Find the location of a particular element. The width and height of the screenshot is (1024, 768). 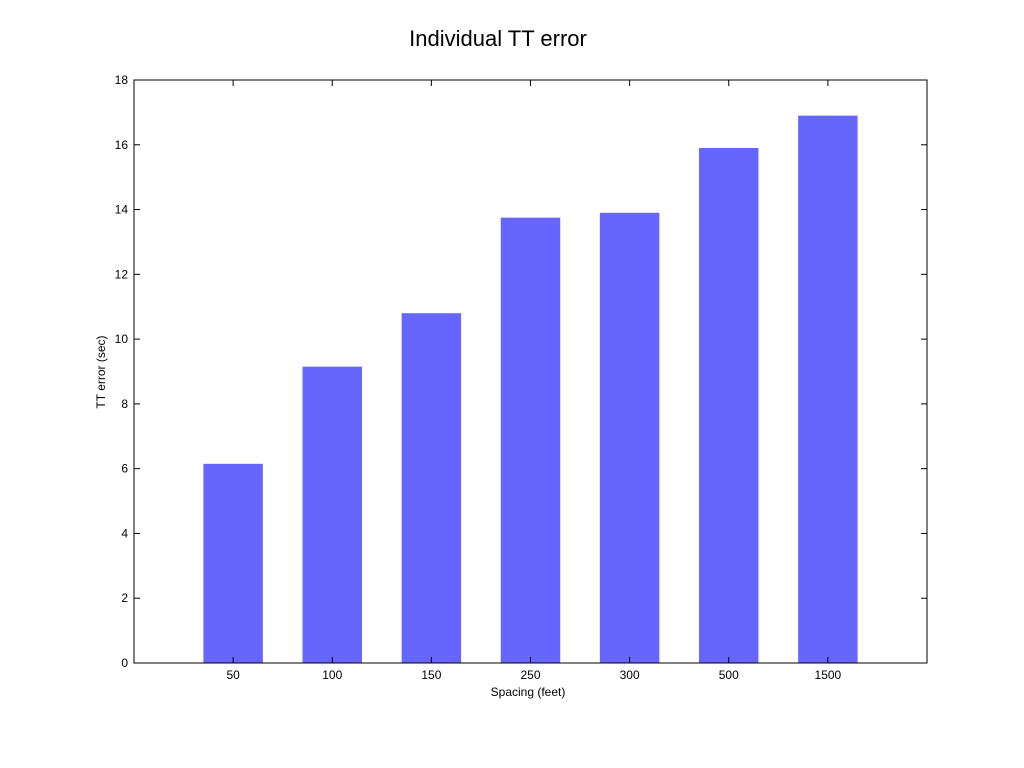

y-tick-label: 10 is located at coordinates (122, 339).